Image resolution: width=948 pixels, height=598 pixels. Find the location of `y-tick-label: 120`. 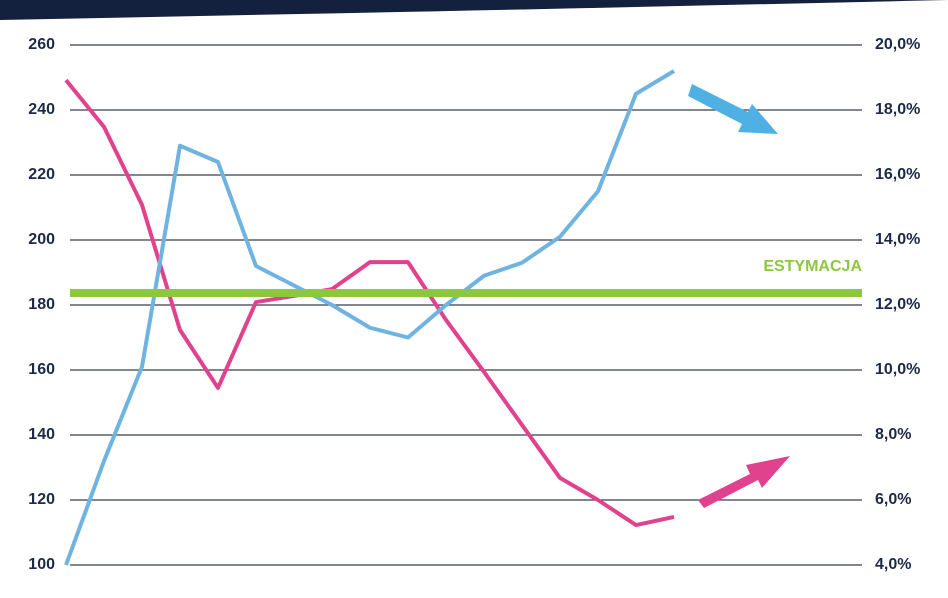

y-tick-label: 120 is located at coordinates (41, 499).